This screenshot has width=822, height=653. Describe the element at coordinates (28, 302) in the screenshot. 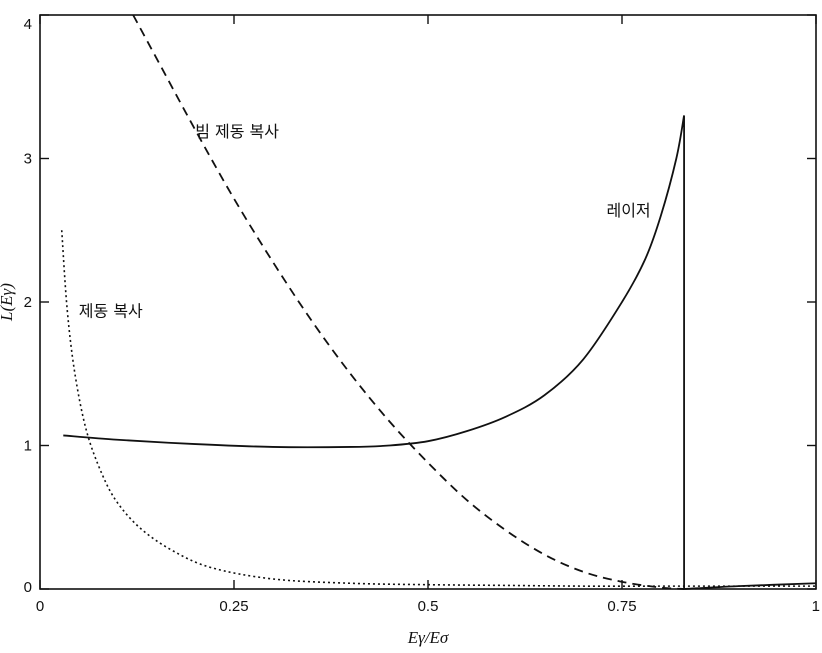

I see `y-tick-label: 2` at that location.